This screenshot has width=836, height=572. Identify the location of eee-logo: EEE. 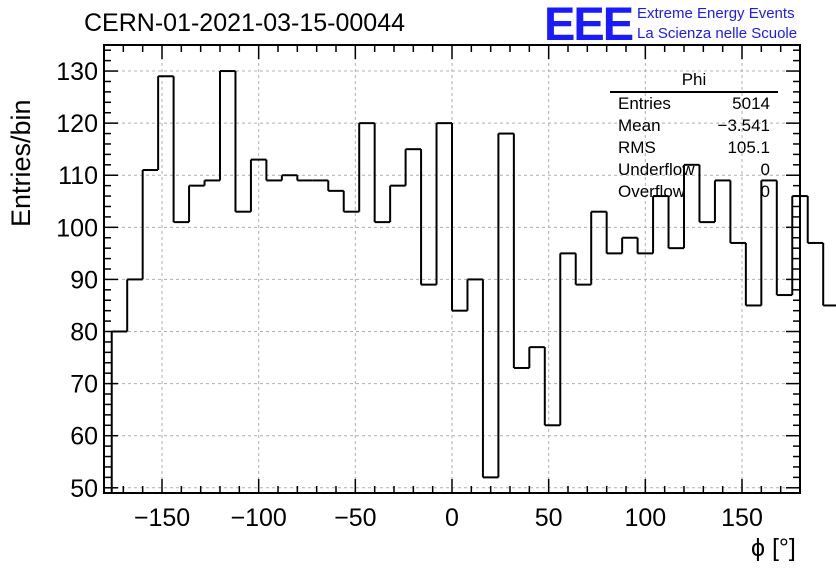
(589, 25).